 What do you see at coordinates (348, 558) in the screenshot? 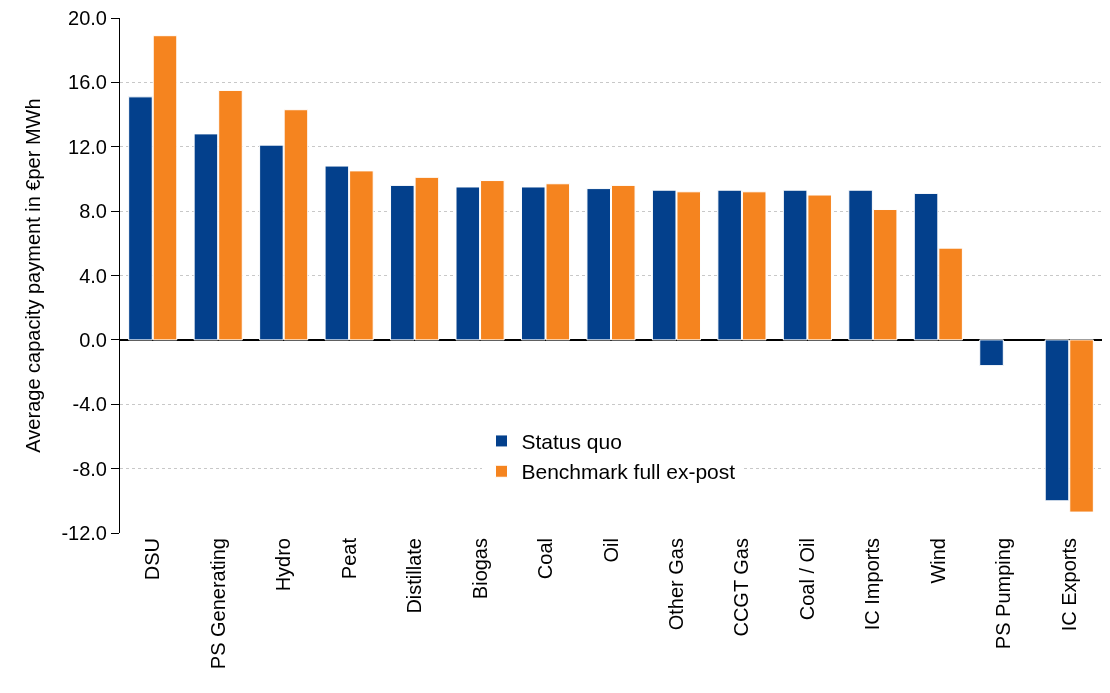
I see `x-tick-label: Peat` at bounding box center [348, 558].